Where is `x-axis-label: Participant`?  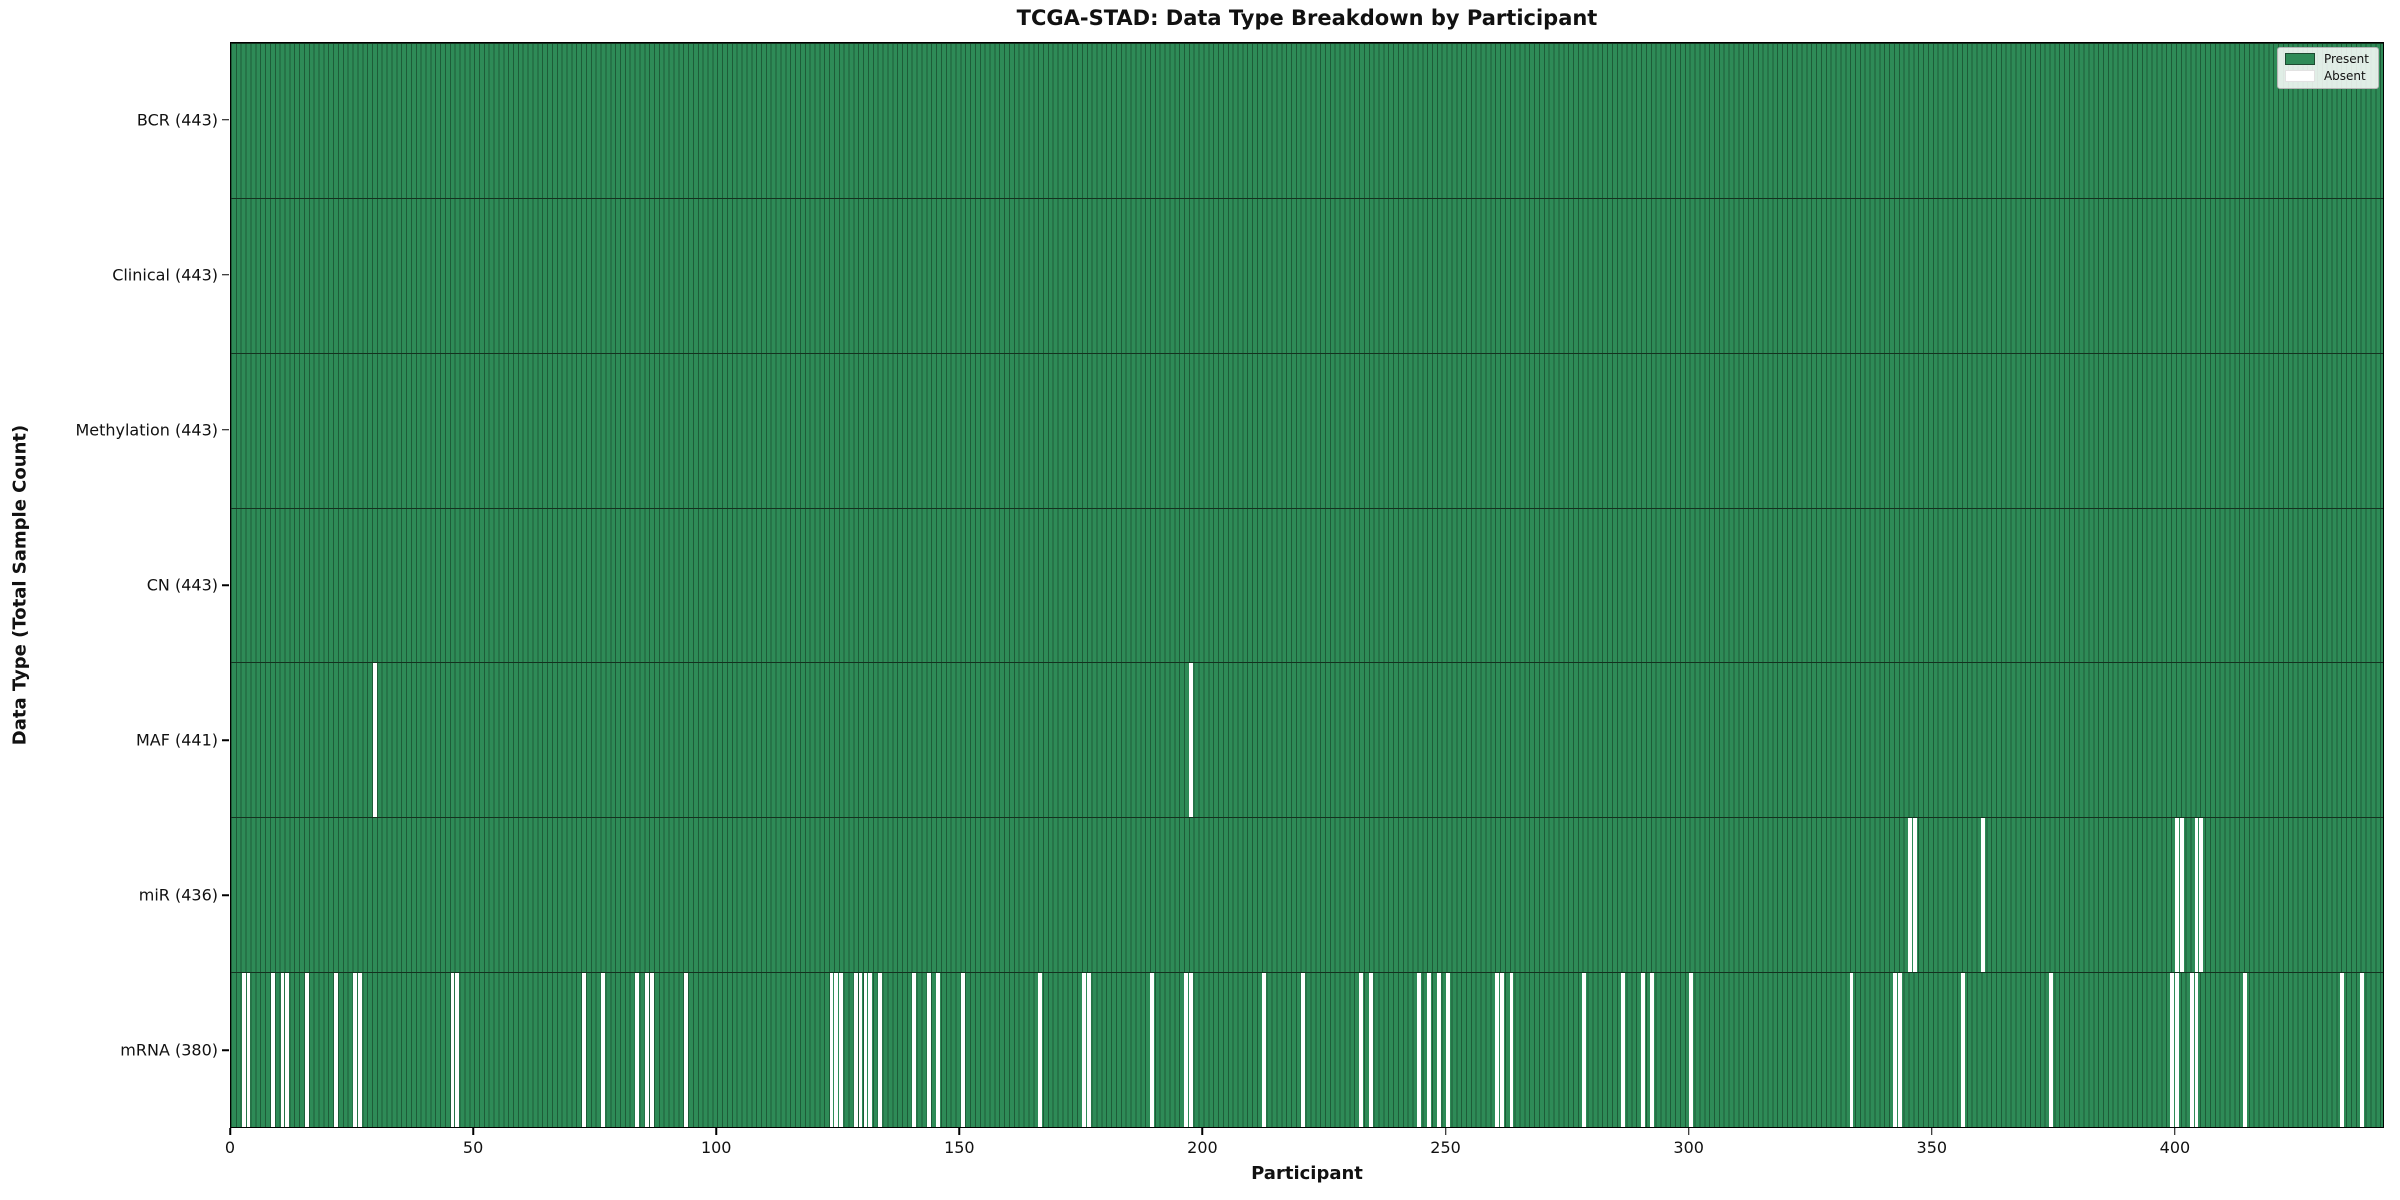
x-axis-label: Participant is located at coordinates (1307, 1173).